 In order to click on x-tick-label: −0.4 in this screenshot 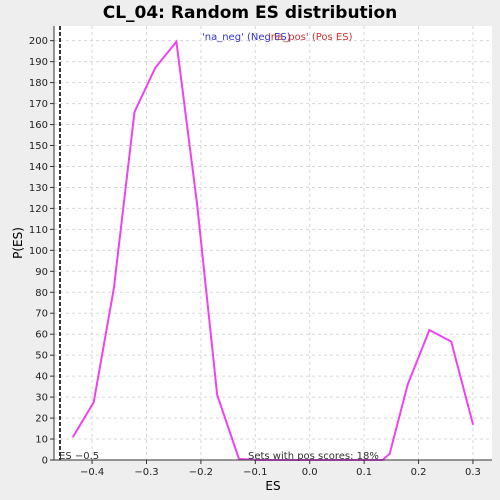, I will do `click(92, 472)`.